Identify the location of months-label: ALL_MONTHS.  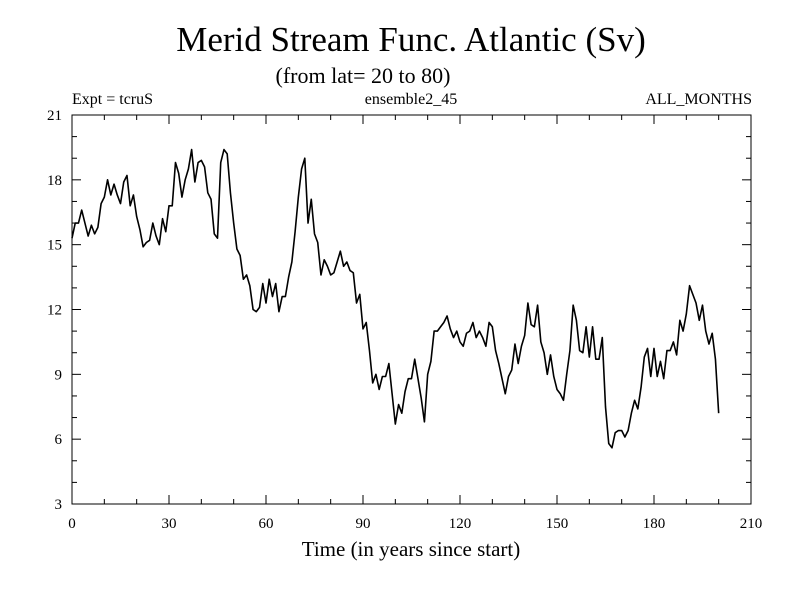
(698, 99).